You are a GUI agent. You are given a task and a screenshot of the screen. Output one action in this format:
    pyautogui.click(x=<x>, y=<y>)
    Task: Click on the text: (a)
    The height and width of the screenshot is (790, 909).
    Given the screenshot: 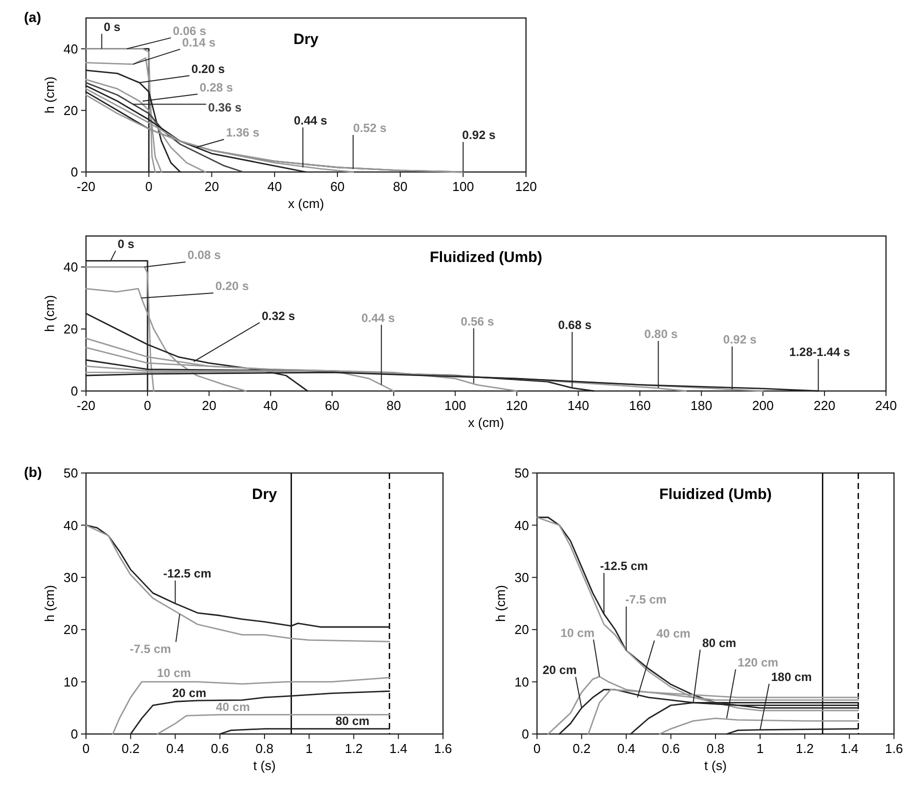 What is the action you would take?
    pyautogui.click(x=33, y=17)
    